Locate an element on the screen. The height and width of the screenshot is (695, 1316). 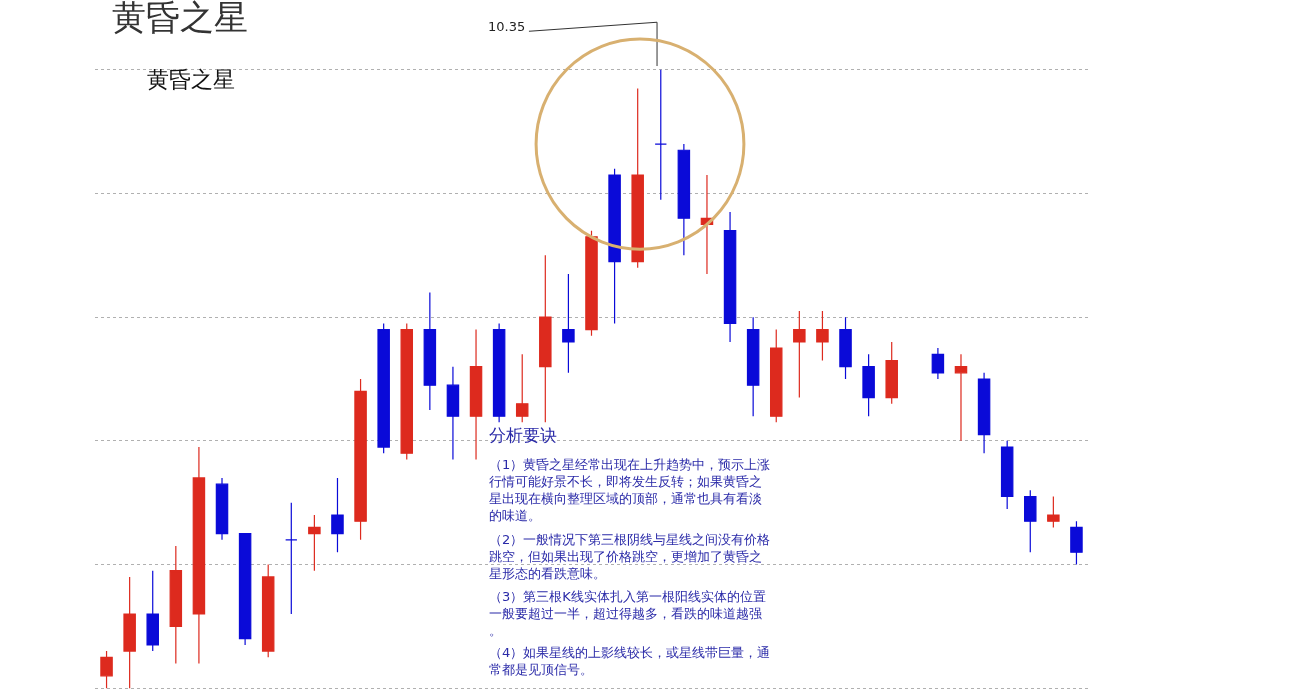
annotation: （3）第三根K线实体扎入第一根阳线实体的位置一般要超过一半，超过得越多，看跌的味道越强。 is located at coordinates (627, 613).